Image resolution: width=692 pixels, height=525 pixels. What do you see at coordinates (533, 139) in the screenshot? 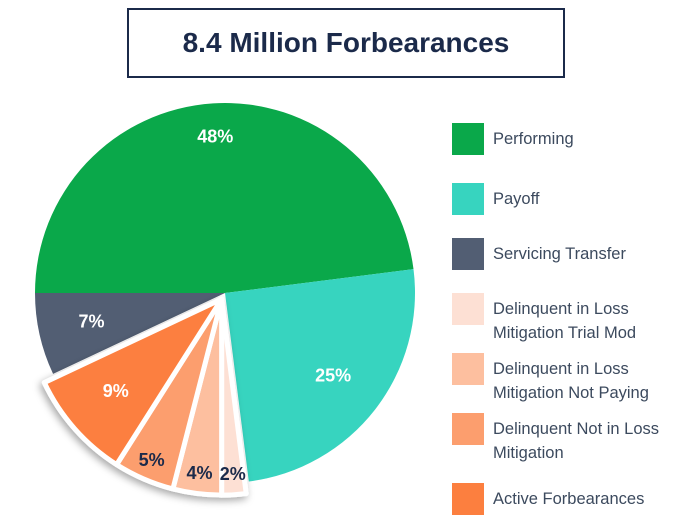
I see `legend-label: Performing` at bounding box center [533, 139].